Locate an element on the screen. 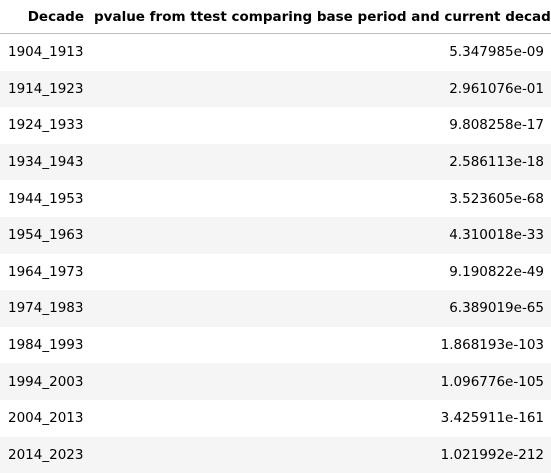  decade-cell: 1974_1983 is located at coordinates (45, 308).